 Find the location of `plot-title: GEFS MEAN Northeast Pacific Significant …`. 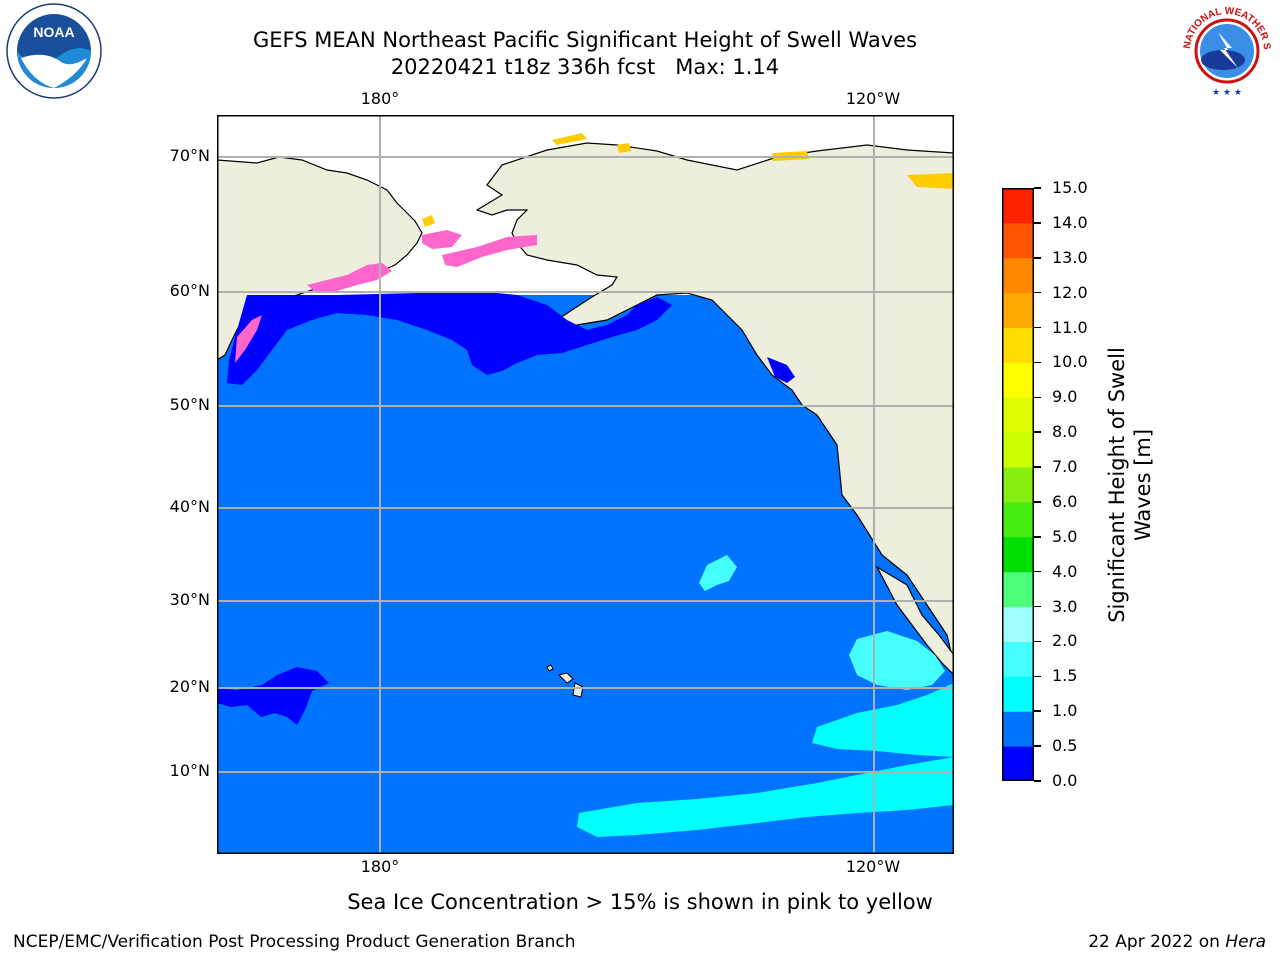

plot-title: GEFS MEAN Northeast Pacific Significant … is located at coordinates (585, 40).